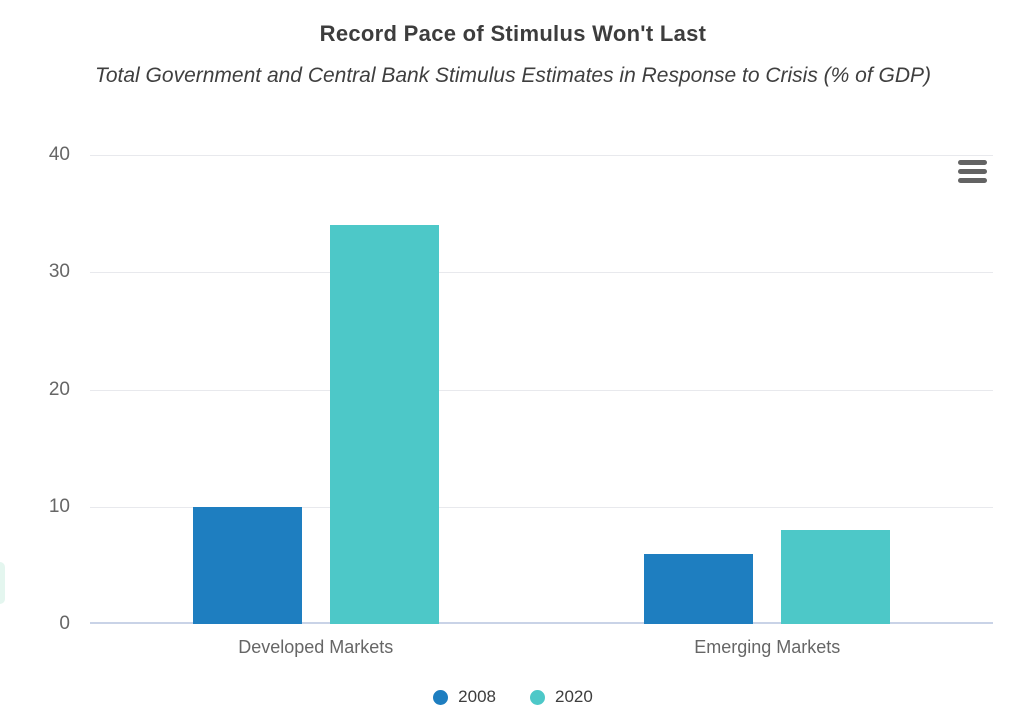 Image resolution: width=1026 pixels, height=714 pixels. What do you see at coordinates (574, 696) in the screenshot?
I see `legend-label: 2020` at bounding box center [574, 696].